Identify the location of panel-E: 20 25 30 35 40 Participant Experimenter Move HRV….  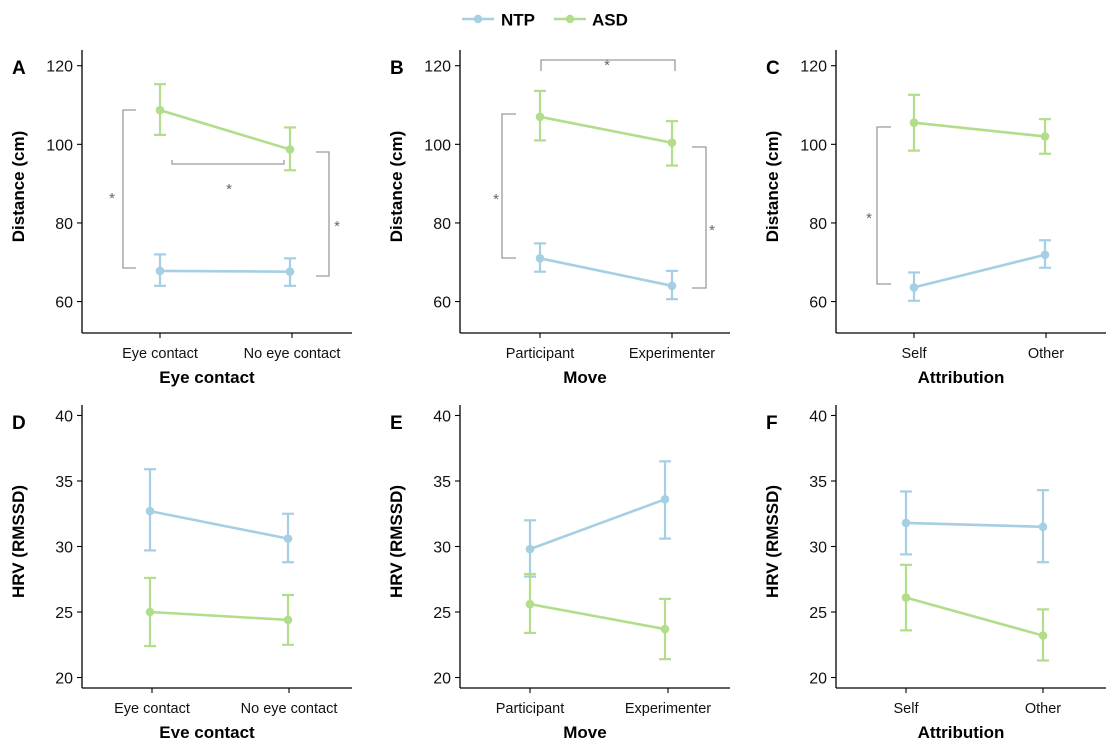
(558, 571).